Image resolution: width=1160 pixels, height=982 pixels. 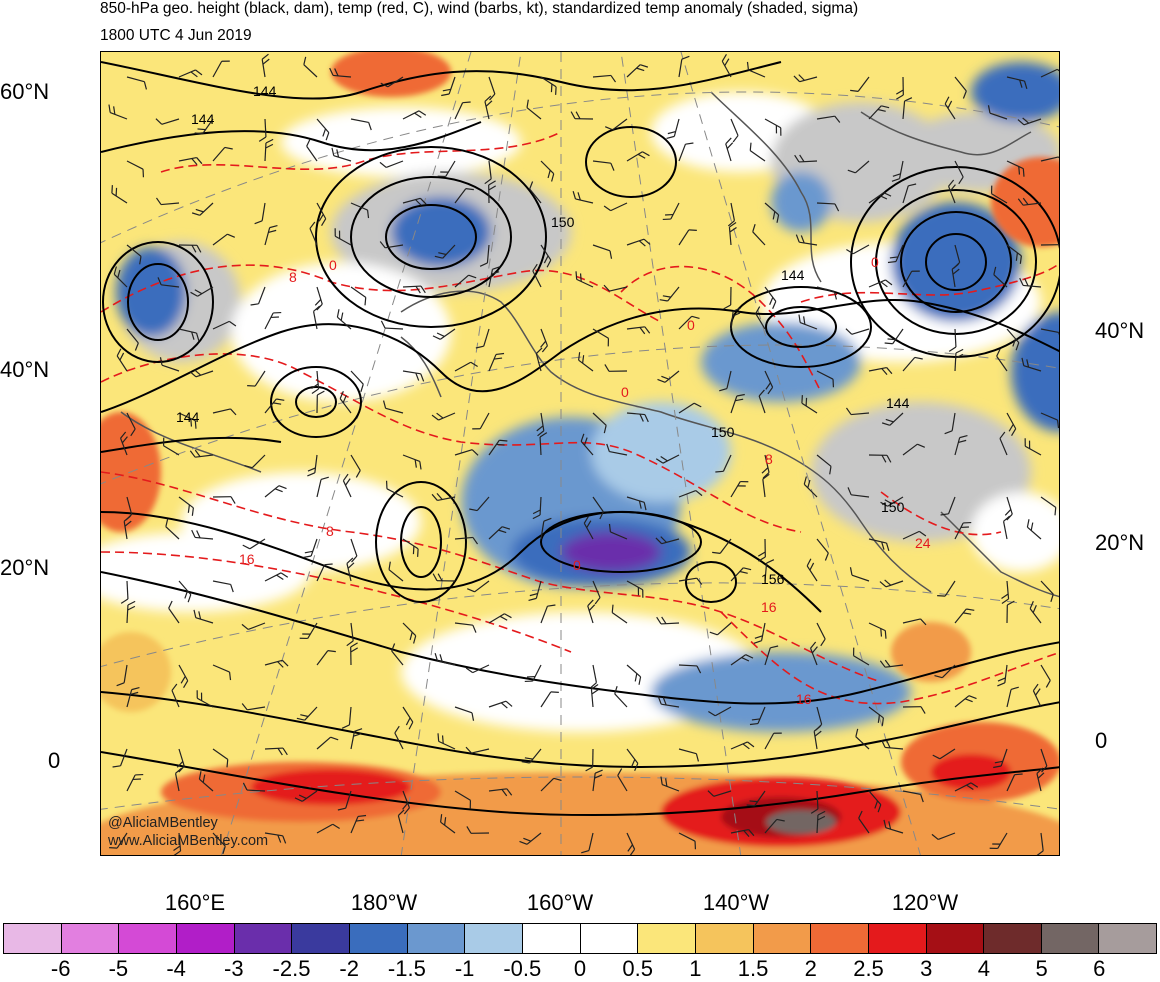 What do you see at coordinates (753, 969) in the screenshot?
I see `colorbar-label: 1.5` at bounding box center [753, 969].